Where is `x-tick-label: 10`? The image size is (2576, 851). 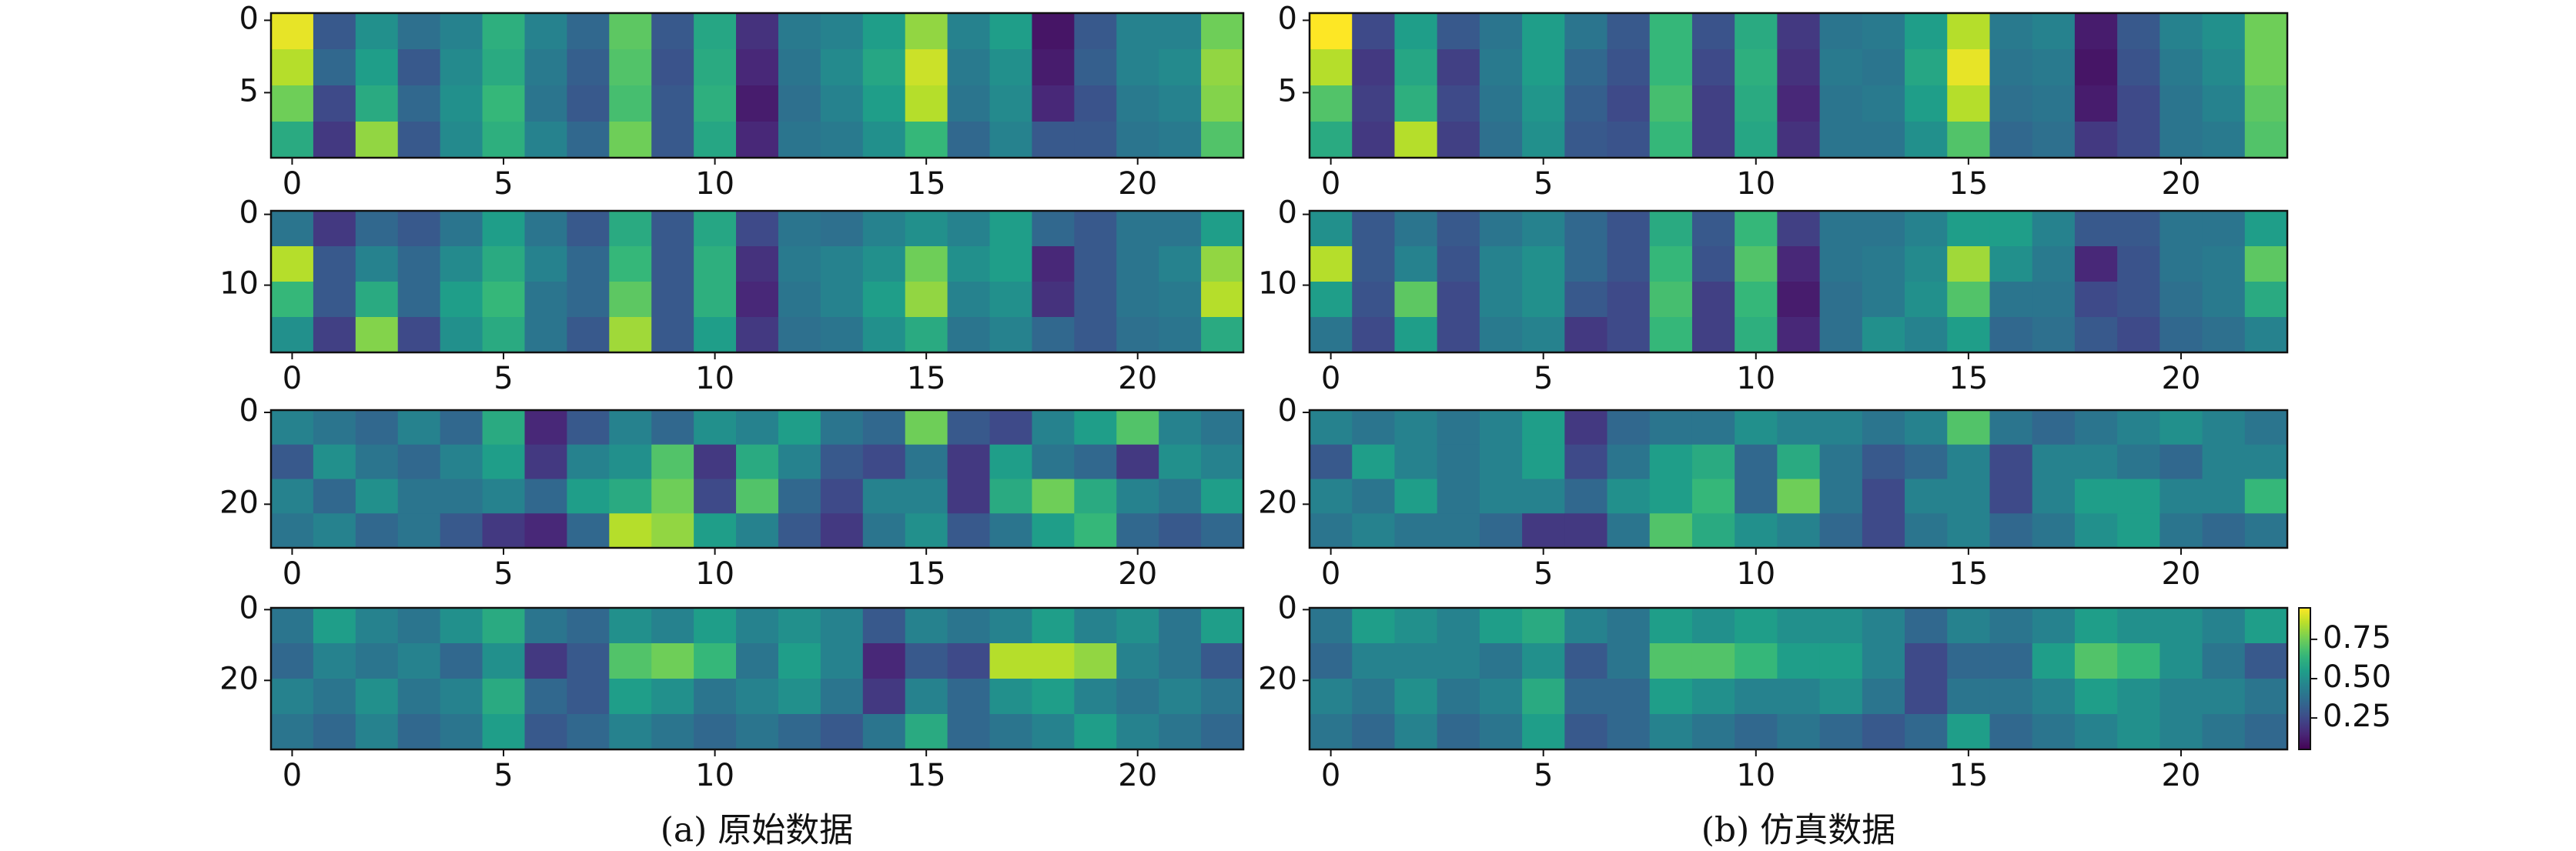
x-tick-label: 10 is located at coordinates (1755, 775).